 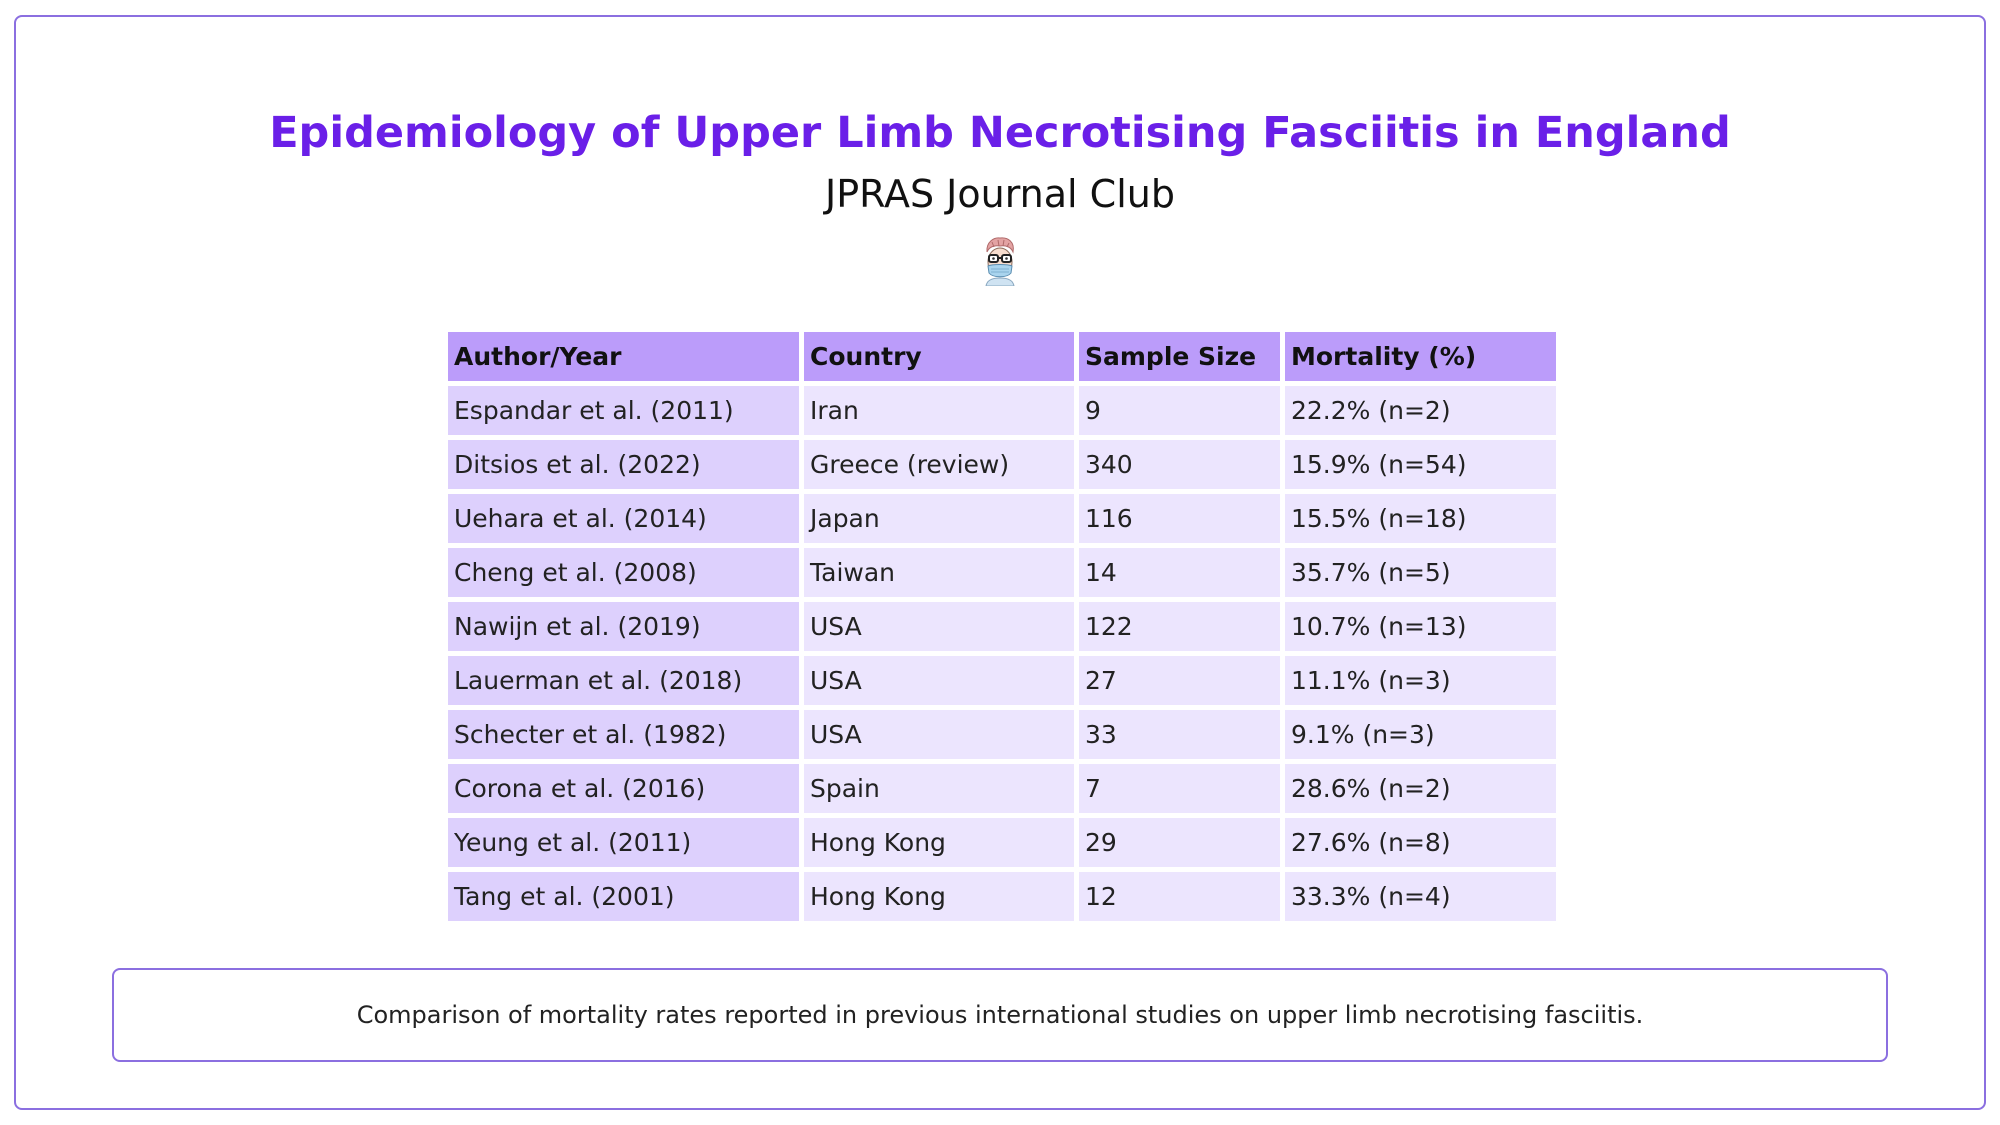 I want to click on cell-author-year: Ditsios et al. (2022), so click(x=623, y=464).